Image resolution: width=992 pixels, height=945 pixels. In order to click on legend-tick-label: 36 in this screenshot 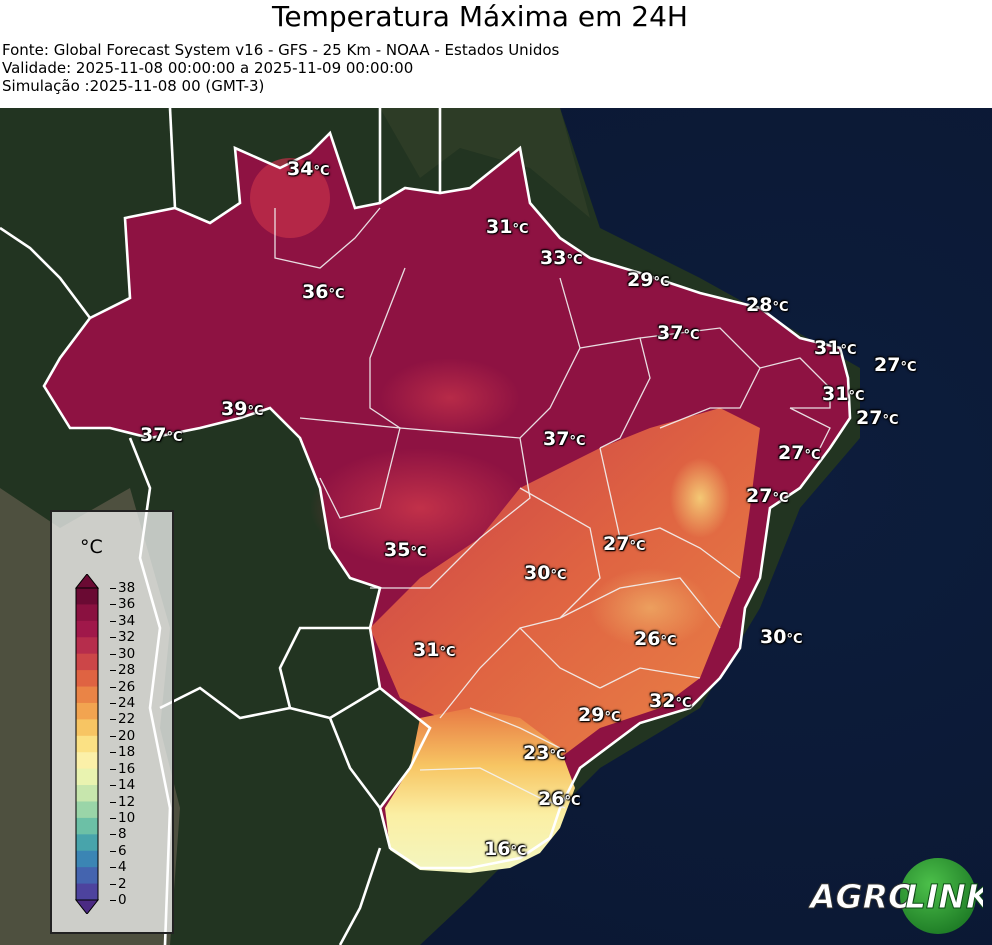, I will do `click(122, 604)`.